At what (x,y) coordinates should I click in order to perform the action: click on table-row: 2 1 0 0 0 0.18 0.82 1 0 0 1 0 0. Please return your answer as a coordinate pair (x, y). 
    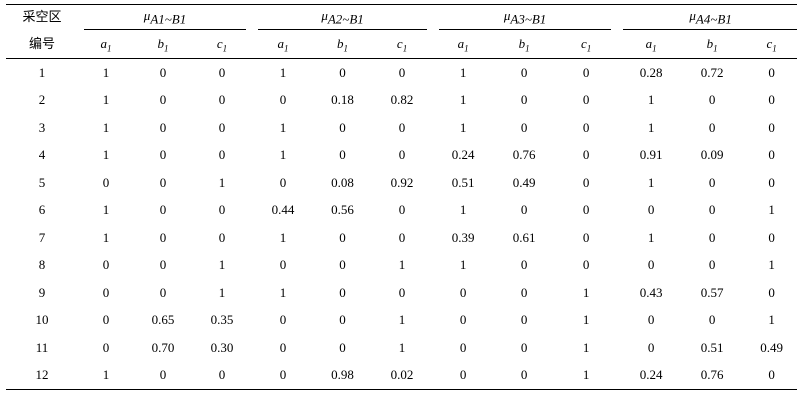
    Looking at the image, I should click on (401, 101).